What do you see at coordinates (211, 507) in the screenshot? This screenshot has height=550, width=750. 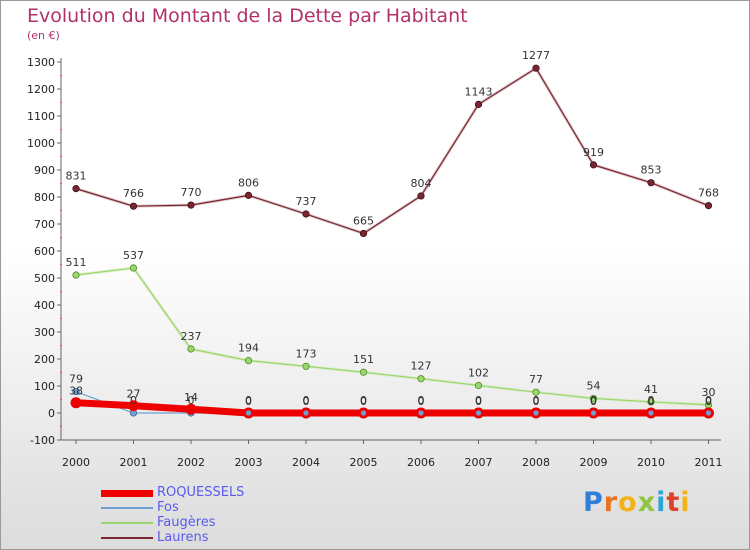 I see `legend-item-fos: Fos` at bounding box center [211, 507].